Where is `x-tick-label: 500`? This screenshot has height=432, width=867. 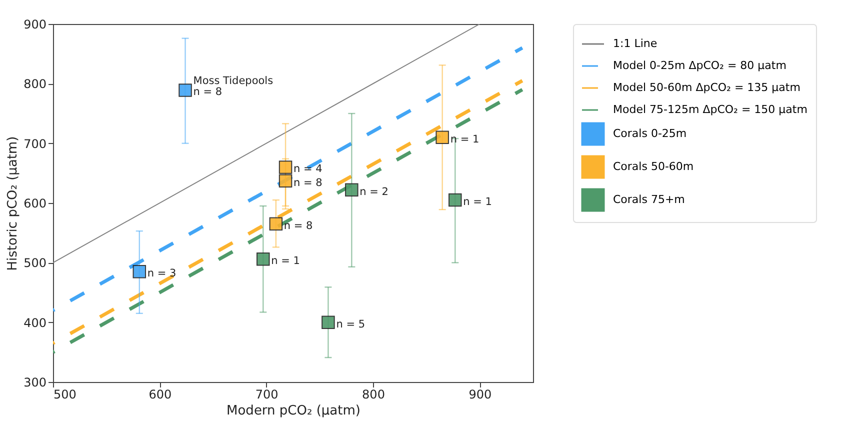
x-tick-label: 500 is located at coordinates (65, 395).